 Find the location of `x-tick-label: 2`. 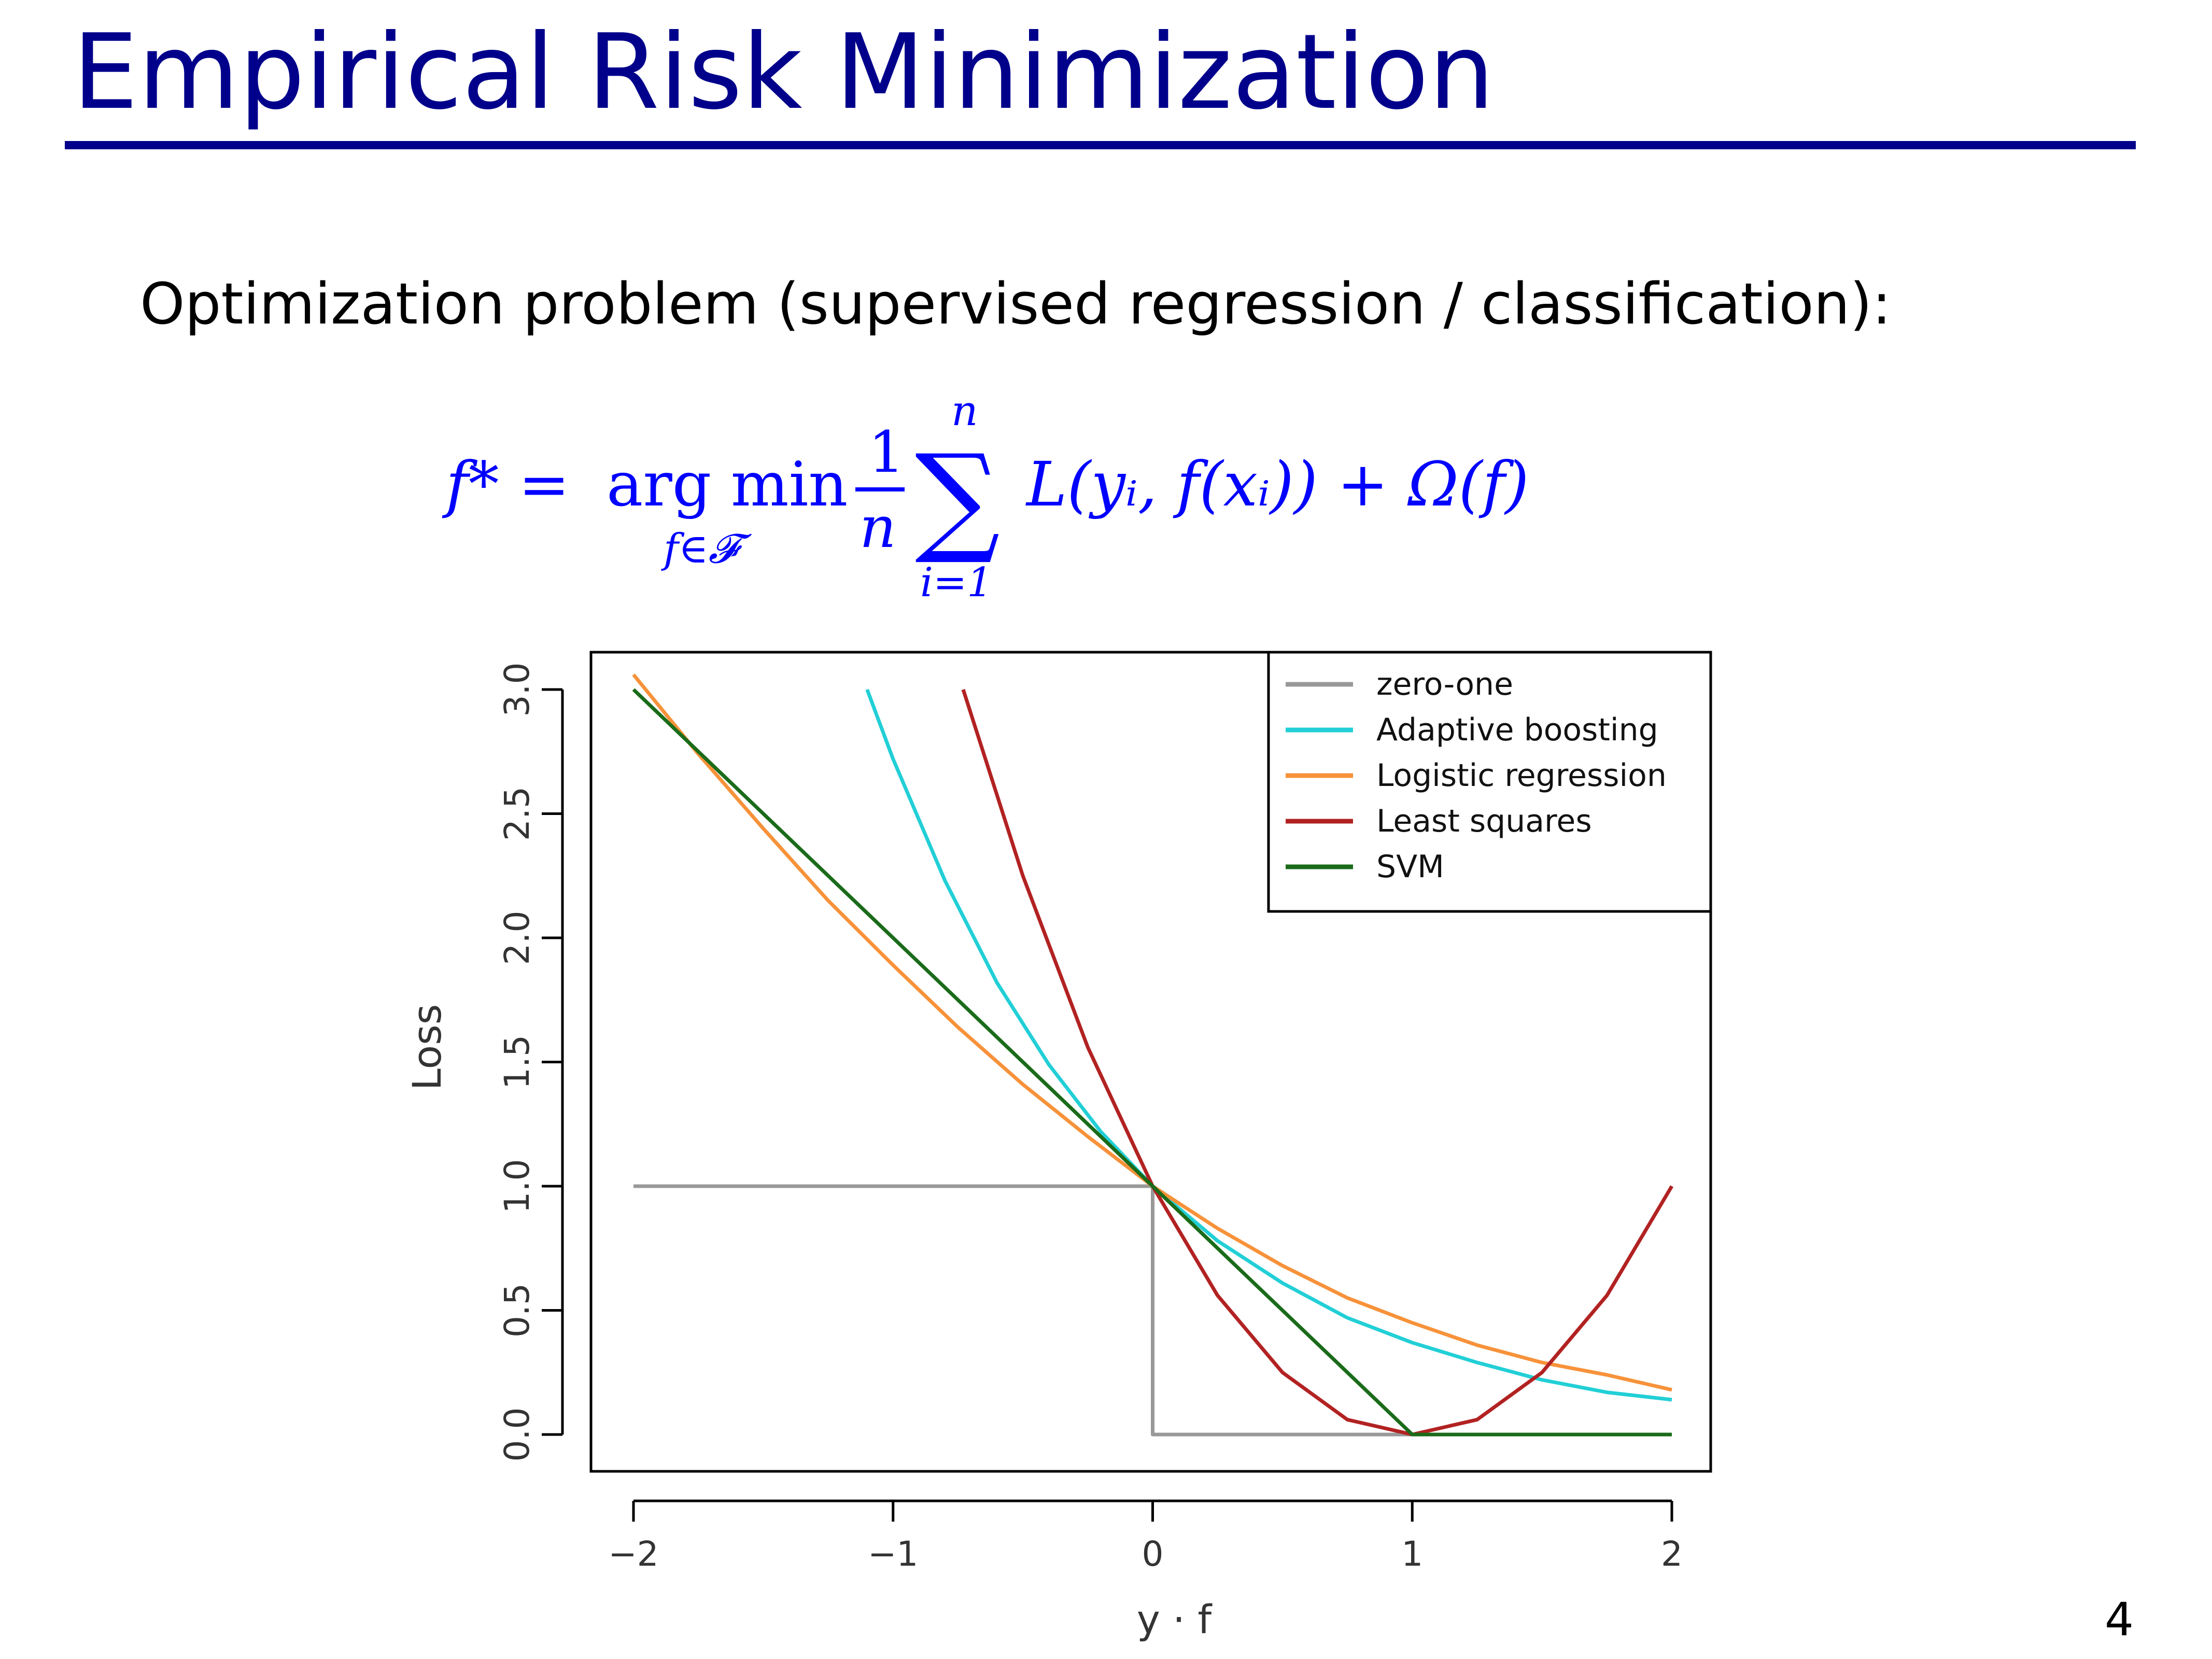

x-tick-label: 2 is located at coordinates (1672, 1554).